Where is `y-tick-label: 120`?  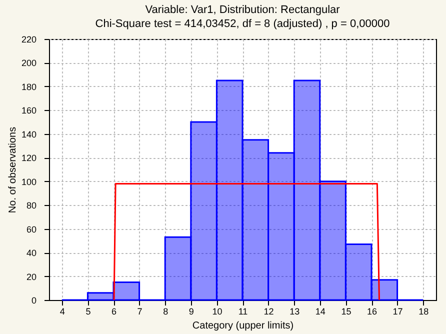
y-tick-label: 120 is located at coordinates (28, 158).